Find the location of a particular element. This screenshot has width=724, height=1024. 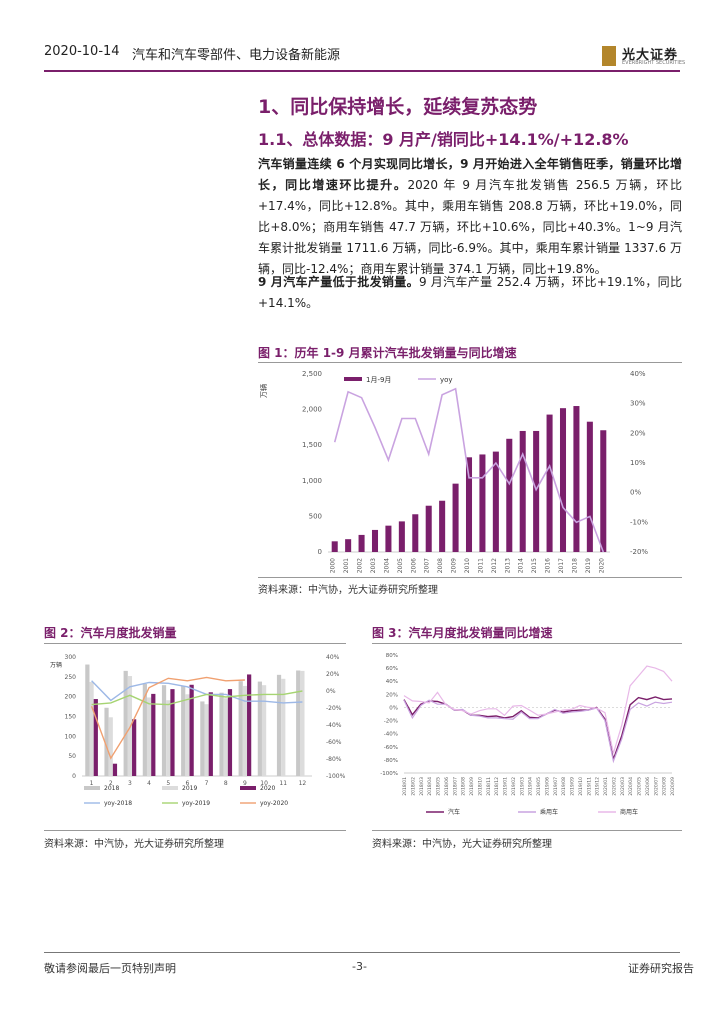

figure2-y2-tick: 40% is located at coordinates (333, 657).